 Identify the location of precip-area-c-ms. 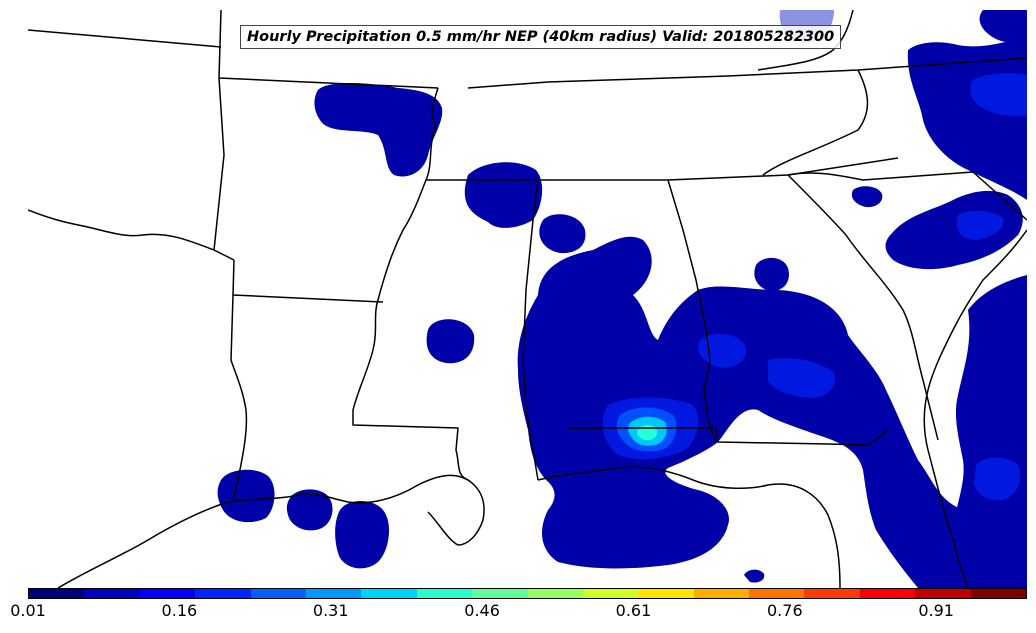
(450, 341).